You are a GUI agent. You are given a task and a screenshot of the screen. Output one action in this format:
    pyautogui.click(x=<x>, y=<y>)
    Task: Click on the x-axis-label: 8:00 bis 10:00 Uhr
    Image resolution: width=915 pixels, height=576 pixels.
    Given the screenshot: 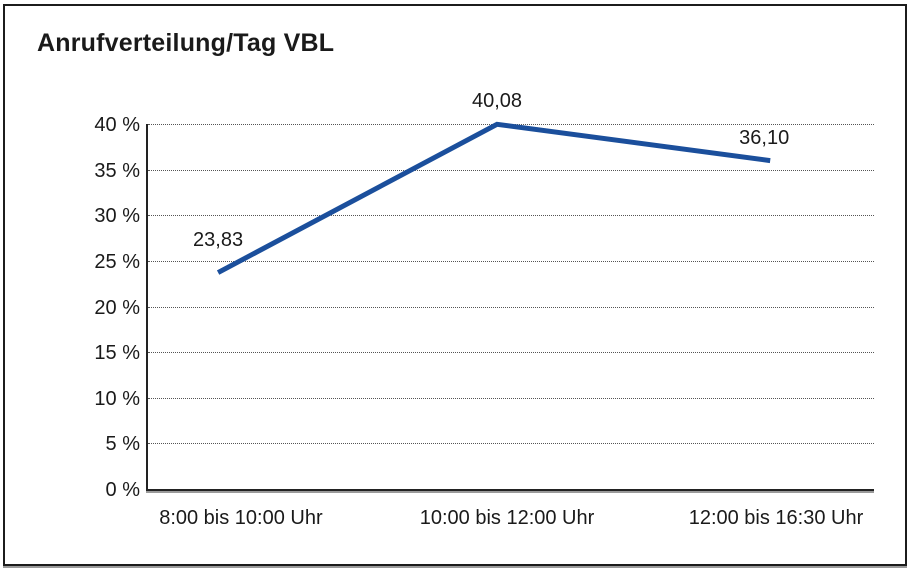 What is the action you would take?
    pyautogui.click(x=241, y=518)
    